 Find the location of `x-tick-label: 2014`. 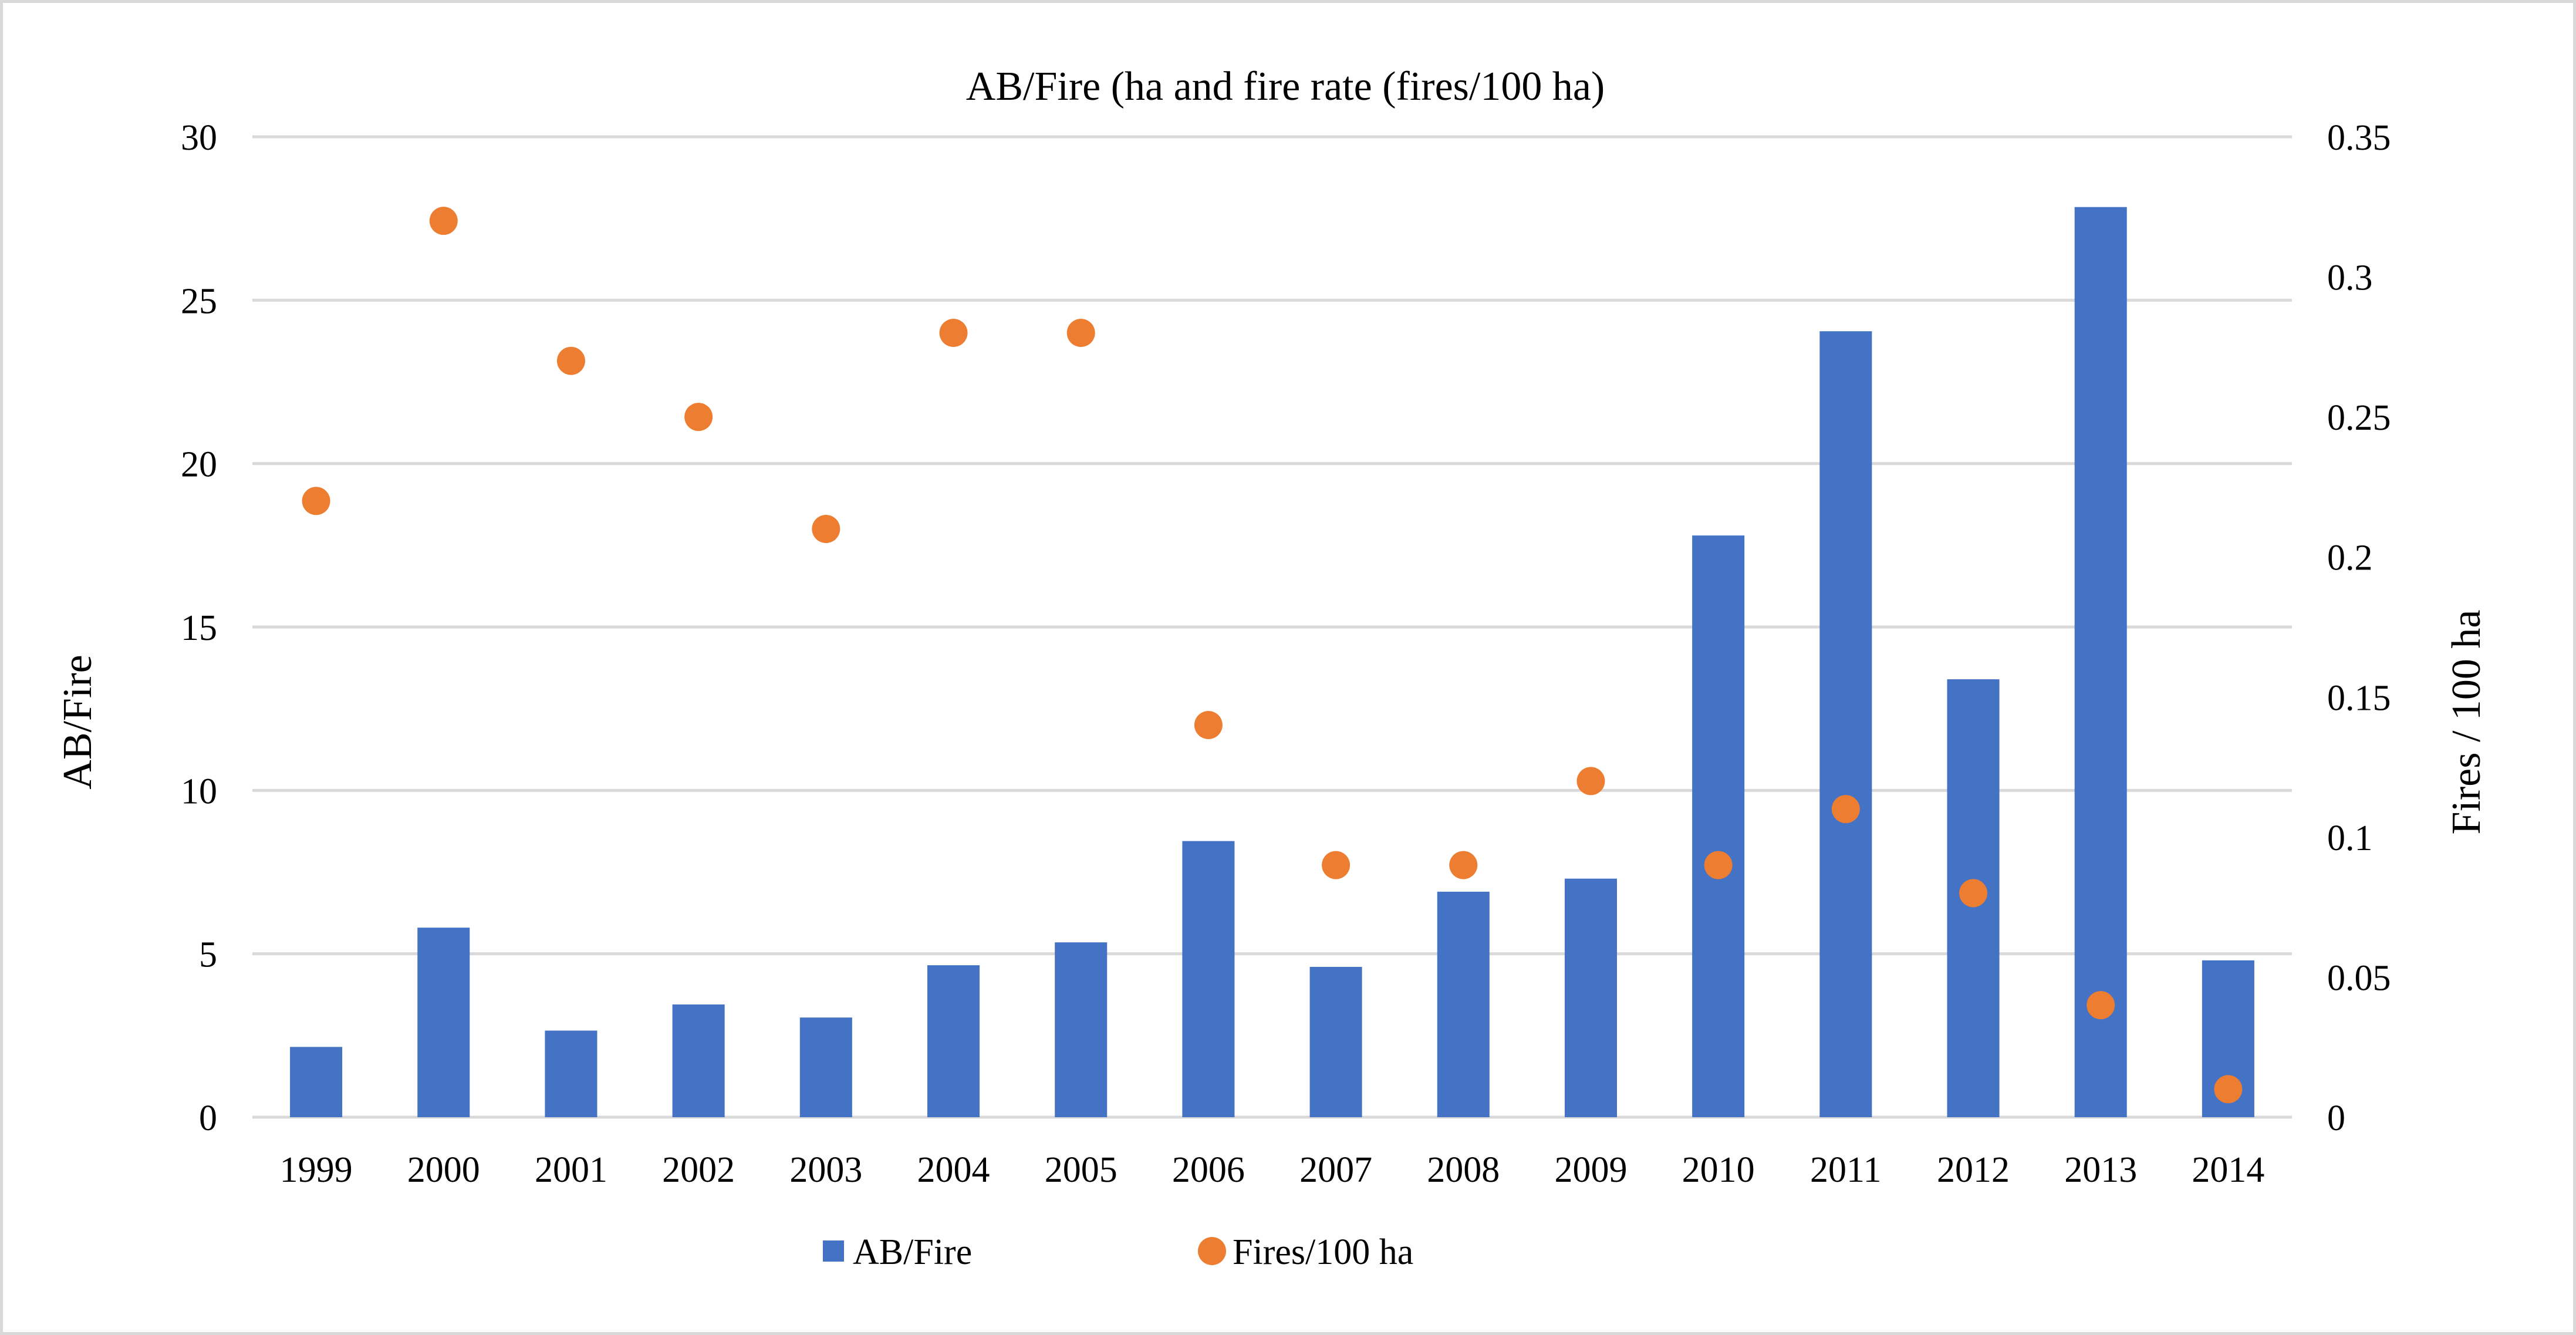

x-tick-label: 2014 is located at coordinates (2228, 1170).